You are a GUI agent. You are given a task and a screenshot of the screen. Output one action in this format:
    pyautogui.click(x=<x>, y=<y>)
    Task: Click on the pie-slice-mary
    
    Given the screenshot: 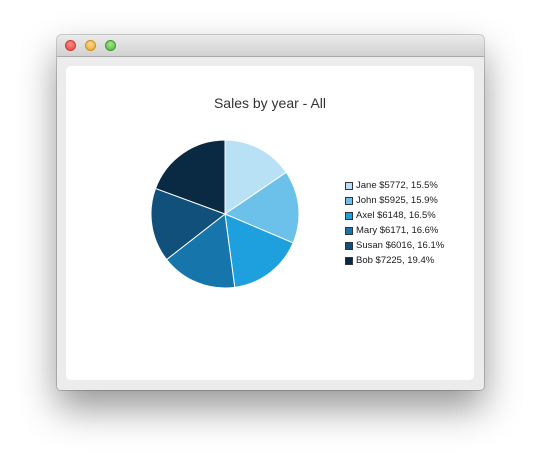 What is the action you would take?
    pyautogui.click(x=200, y=251)
    